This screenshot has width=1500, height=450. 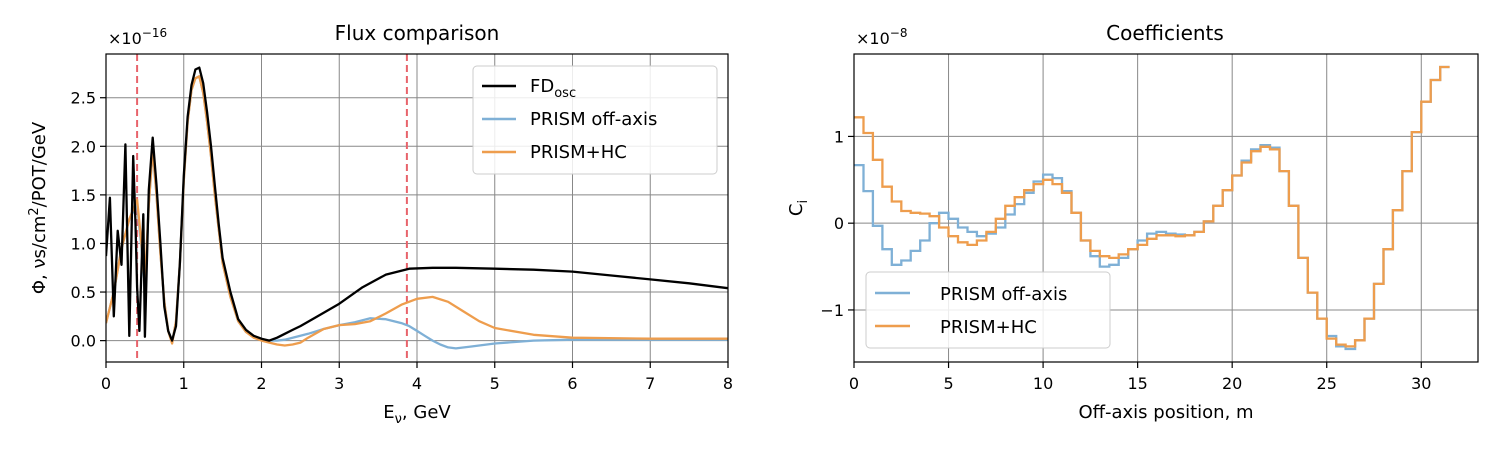 I want to click on y-tick-label: −1, so click(x=832, y=310).